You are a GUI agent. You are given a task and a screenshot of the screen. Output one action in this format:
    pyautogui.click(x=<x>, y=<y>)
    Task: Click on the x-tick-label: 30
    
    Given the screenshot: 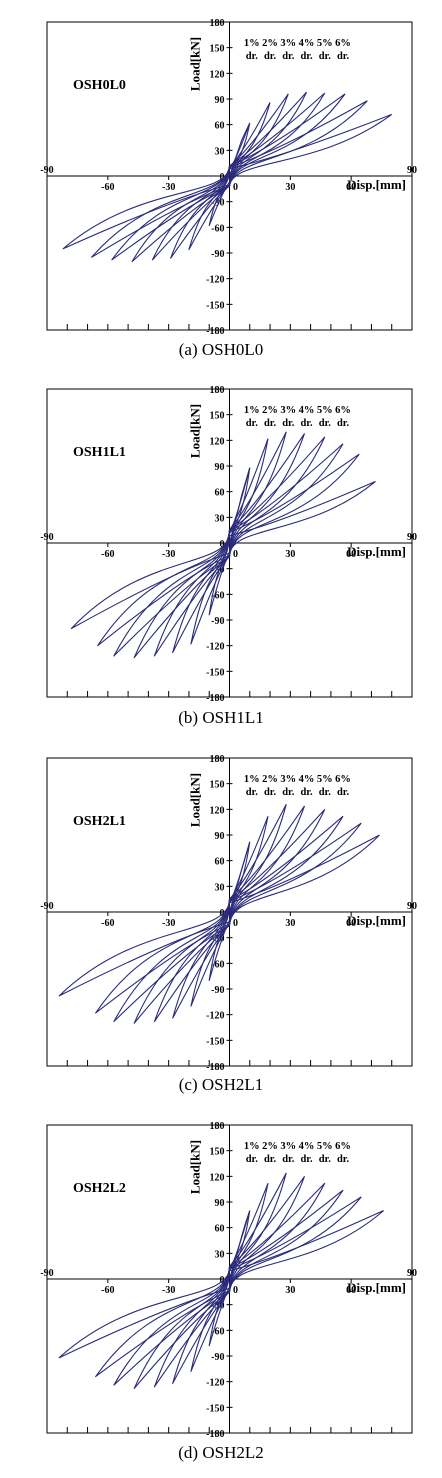 What is the action you would take?
    pyautogui.click(x=290, y=923)
    